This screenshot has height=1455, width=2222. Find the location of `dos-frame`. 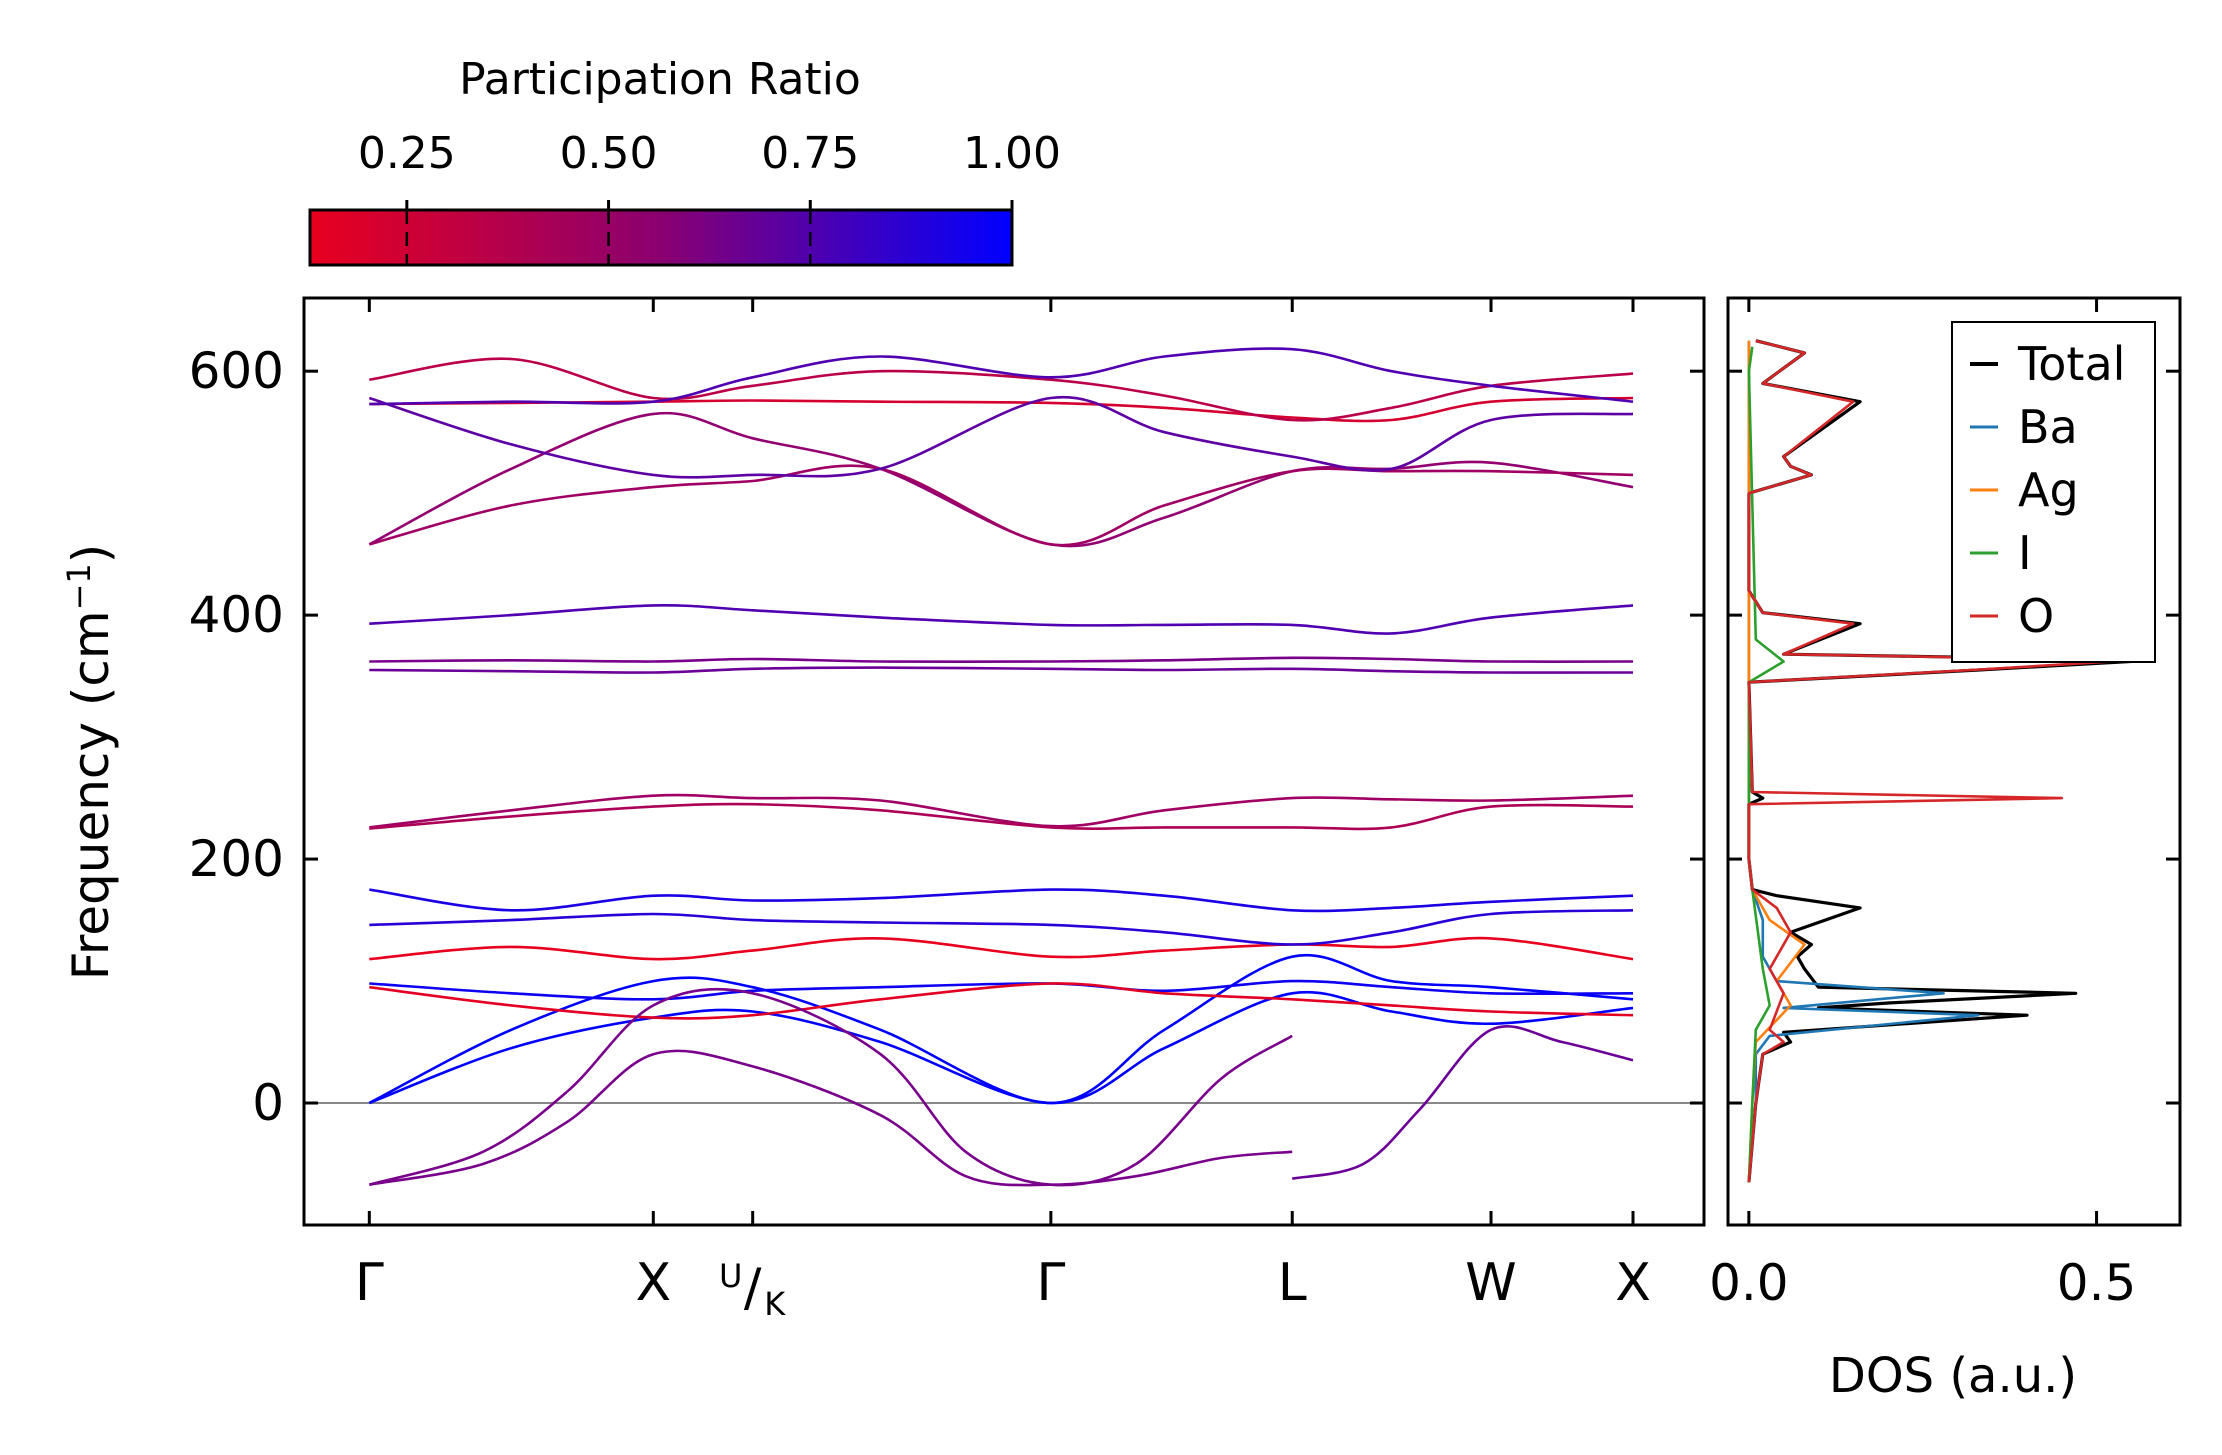

dos-frame is located at coordinates (1954, 761).